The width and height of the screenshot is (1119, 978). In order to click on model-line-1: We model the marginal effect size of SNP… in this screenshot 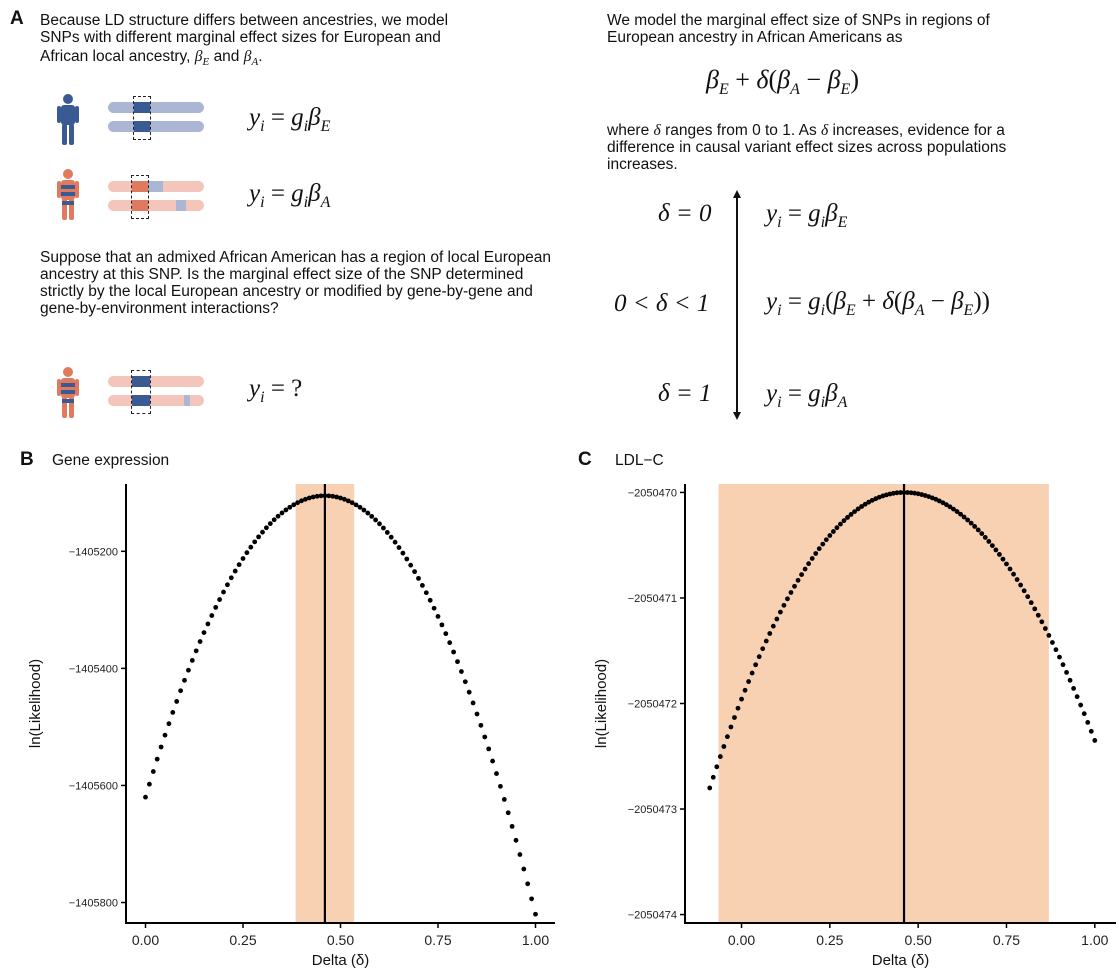, I will do `click(798, 20)`.